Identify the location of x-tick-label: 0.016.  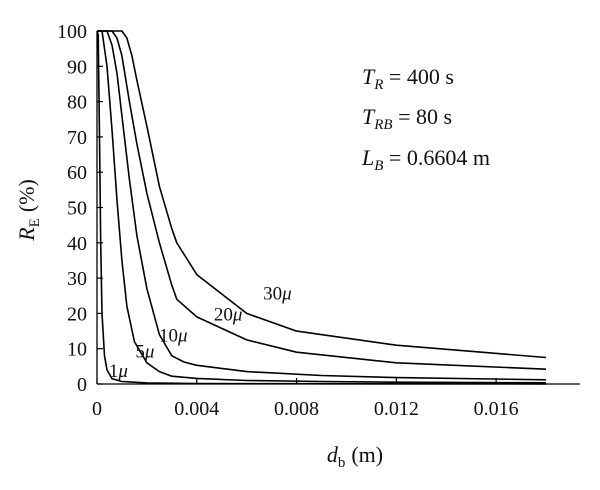
(496, 409).